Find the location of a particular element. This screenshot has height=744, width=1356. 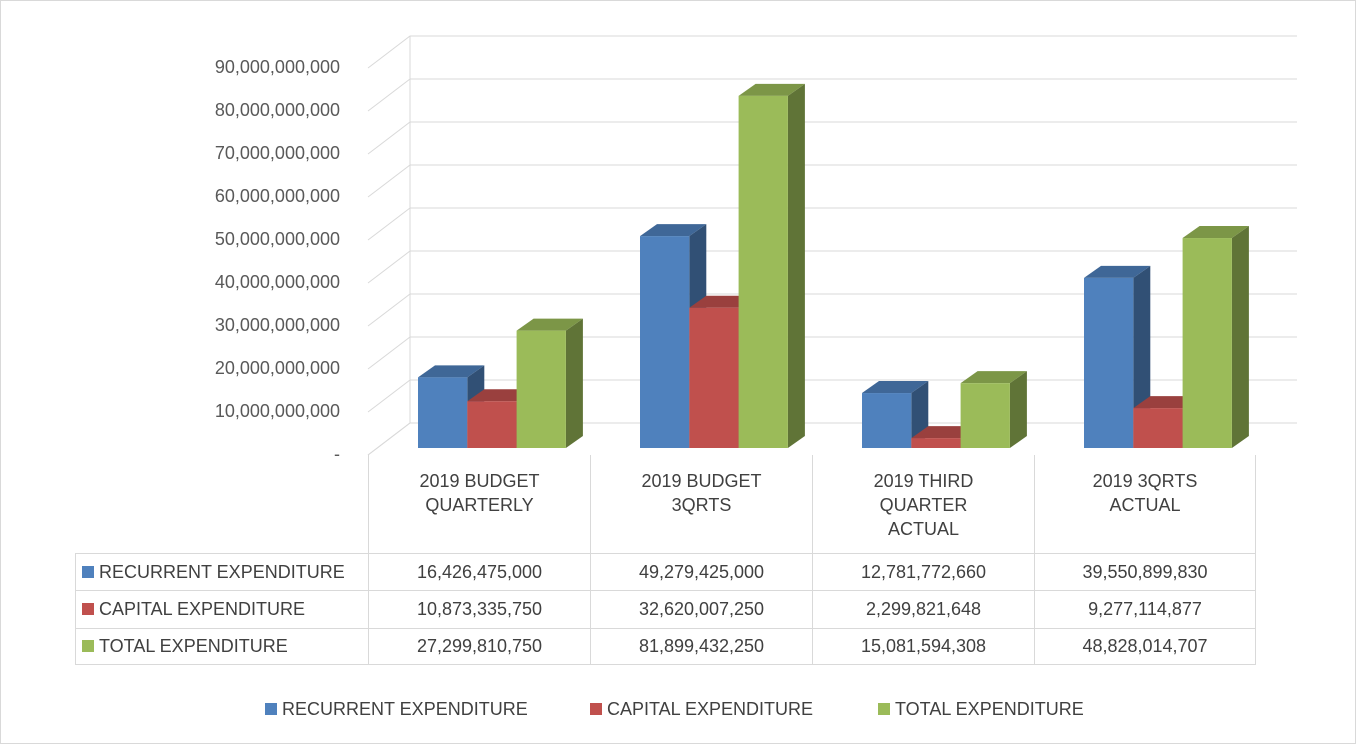

y-tick-label: 20,000,000,000 is located at coordinates (277, 368).